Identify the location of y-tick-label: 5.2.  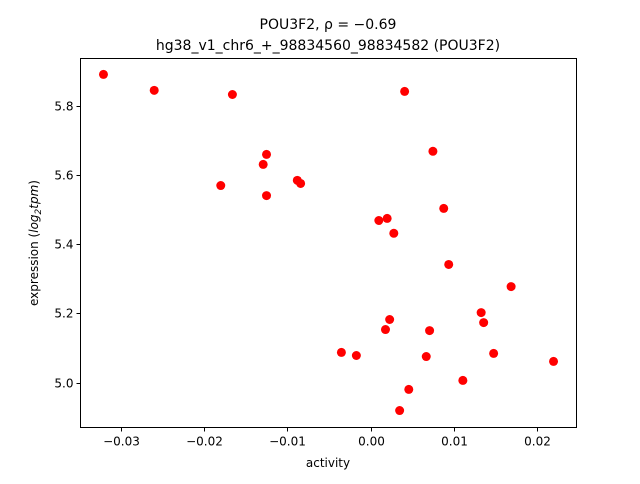
(63, 314).